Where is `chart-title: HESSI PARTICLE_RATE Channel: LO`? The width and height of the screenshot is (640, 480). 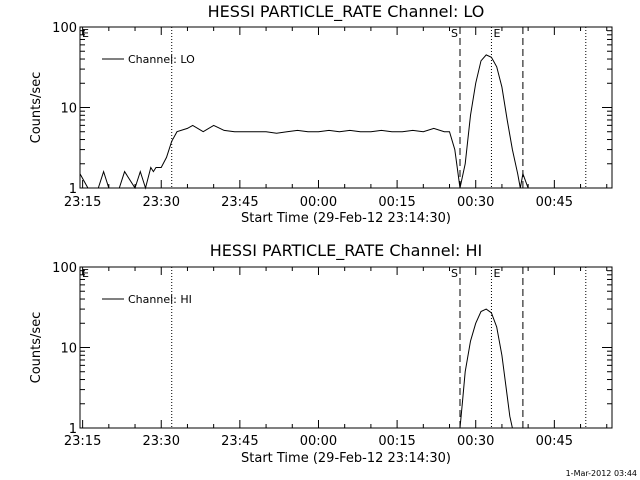 chart-title: HESSI PARTICLE_RATE Channel: LO is located at coordinates (346, 12).